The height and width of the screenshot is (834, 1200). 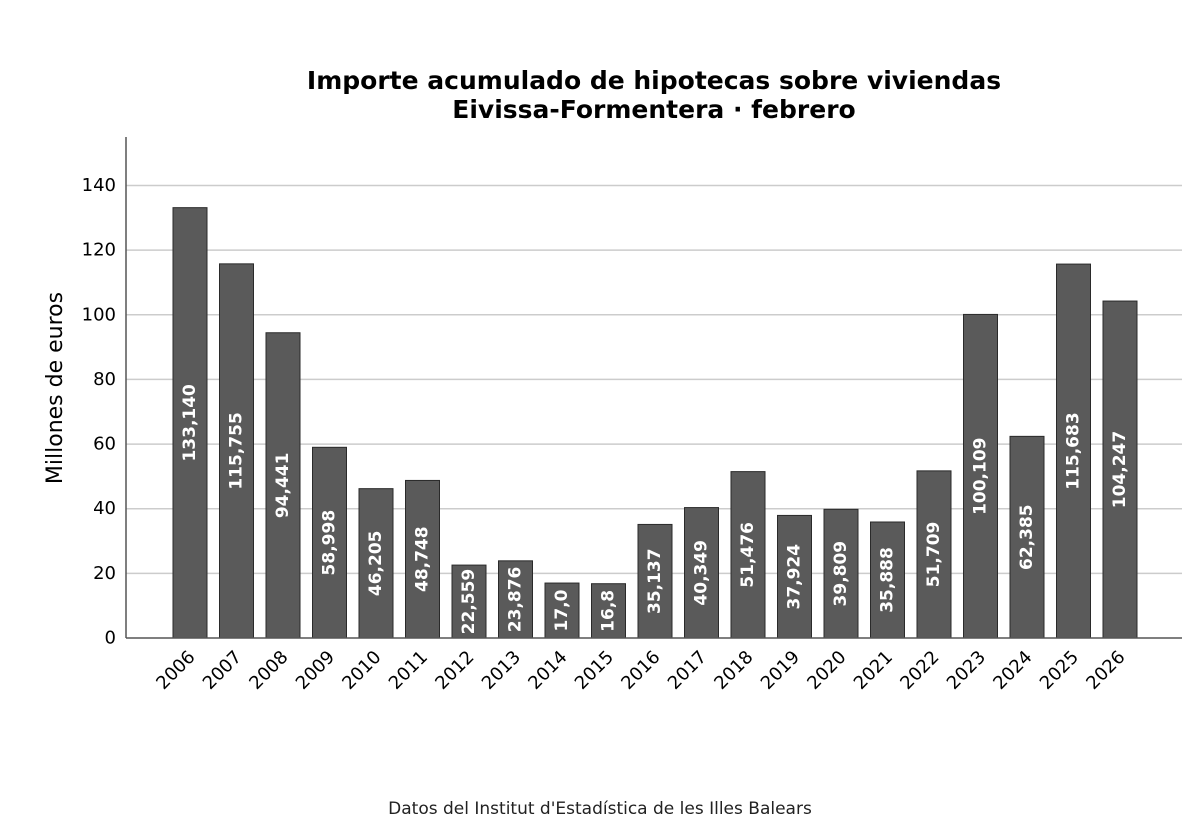 I want to click on x-tick-label-2014: 2014, so click(x=547, y=670).